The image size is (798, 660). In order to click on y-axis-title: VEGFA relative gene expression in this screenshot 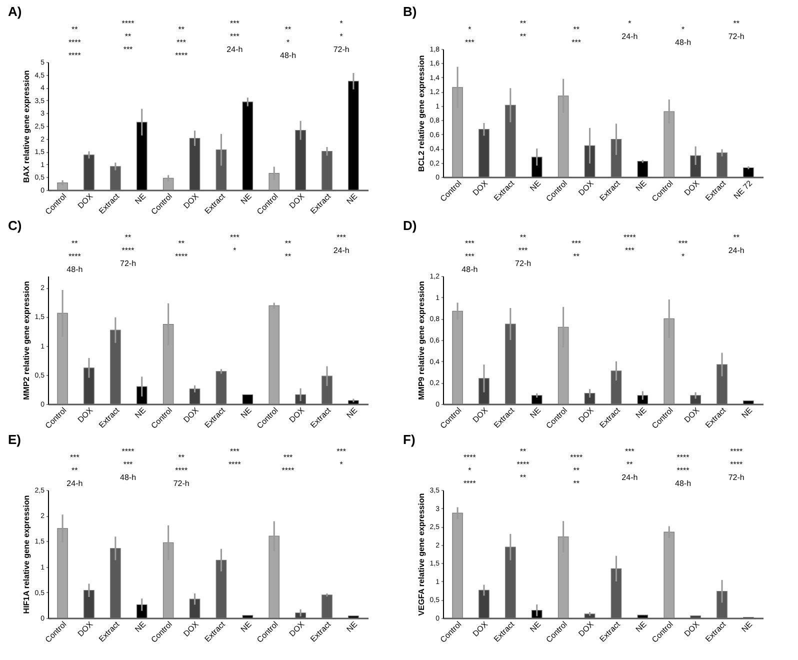, I will do `click(421, 554)`.